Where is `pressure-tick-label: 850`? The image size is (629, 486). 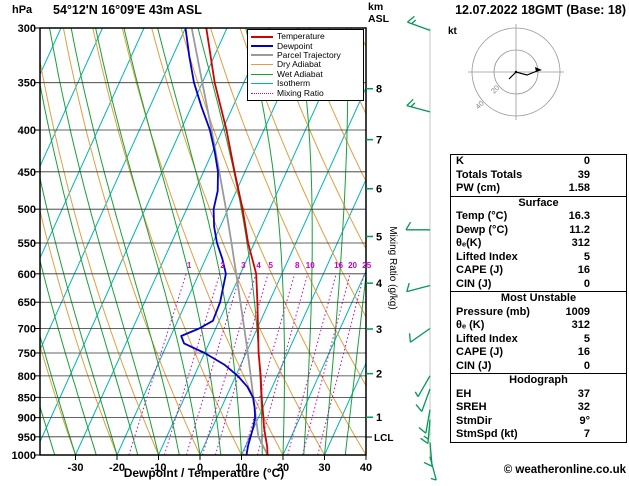
pressure-tick-label: 850 is located at coordinates (27, 398).